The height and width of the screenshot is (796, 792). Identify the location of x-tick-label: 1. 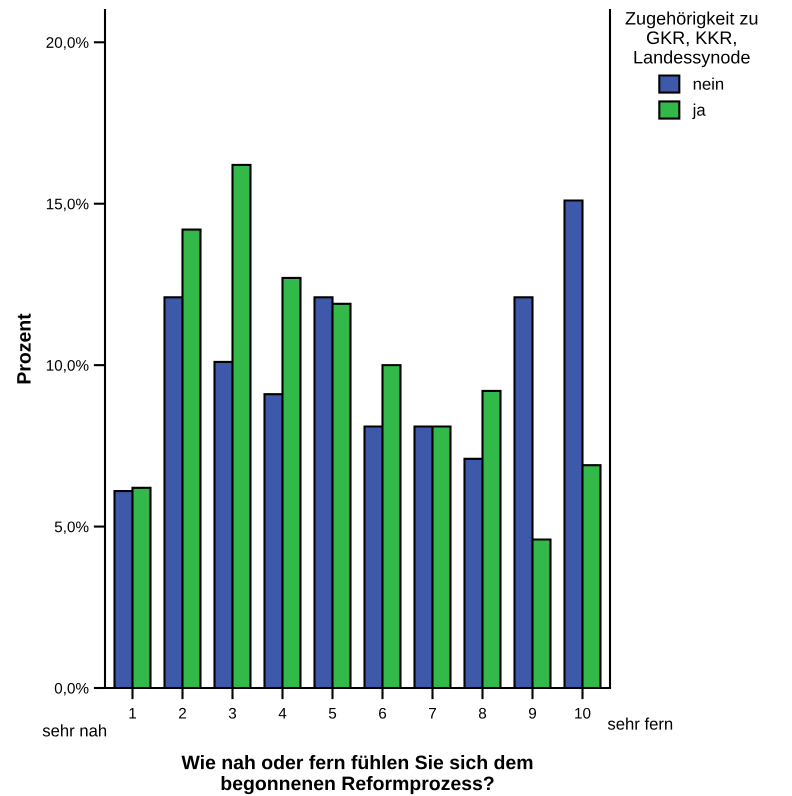
(132, 713).